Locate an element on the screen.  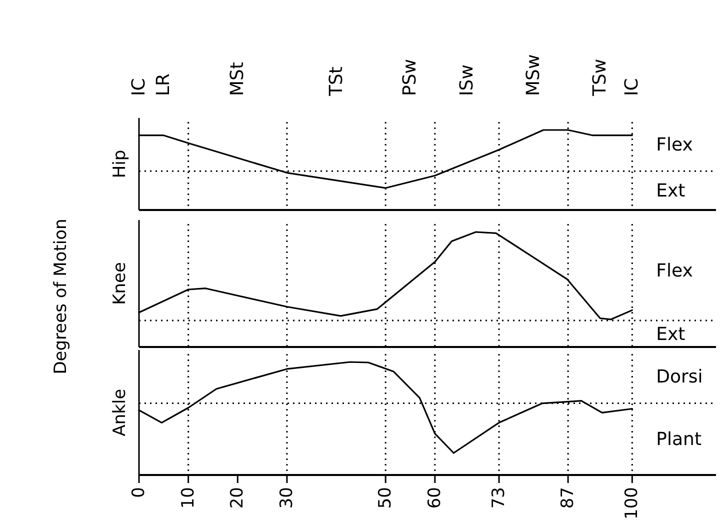
text: PSw is located at coordinates (410, 77).